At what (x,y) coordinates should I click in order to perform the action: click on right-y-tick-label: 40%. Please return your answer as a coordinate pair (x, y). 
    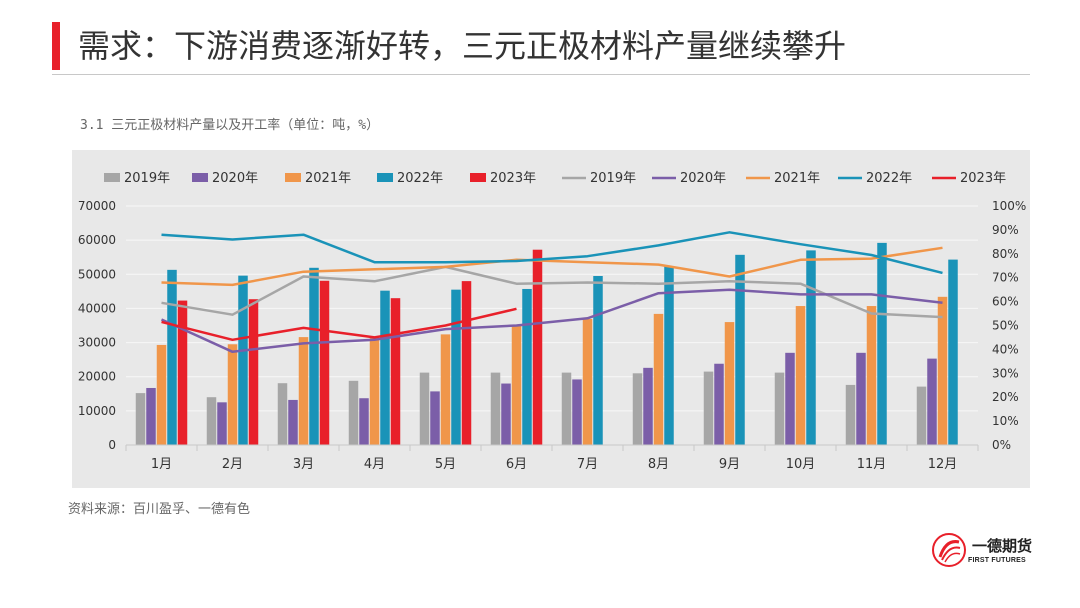
    Looking at the image, I should click on (1005, 349).